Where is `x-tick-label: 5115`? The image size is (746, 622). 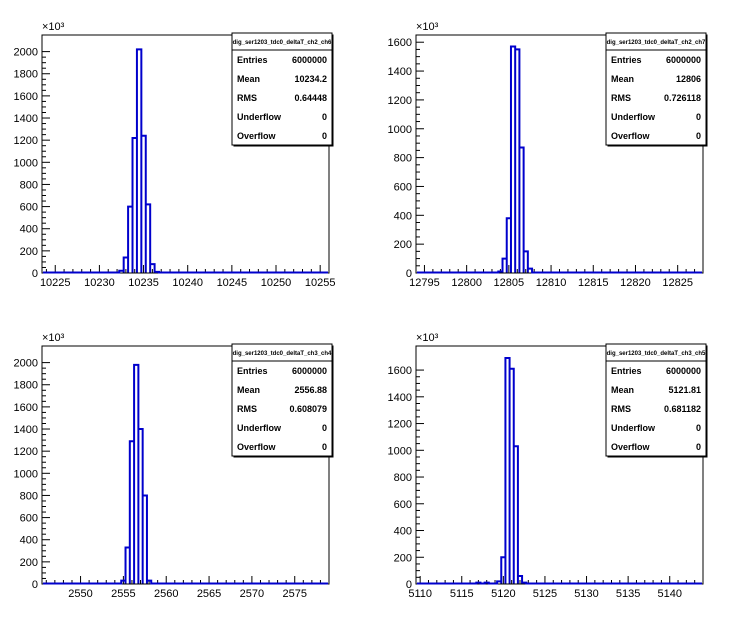
x-tick-label: 5115 is located at coordinates (462, 594).